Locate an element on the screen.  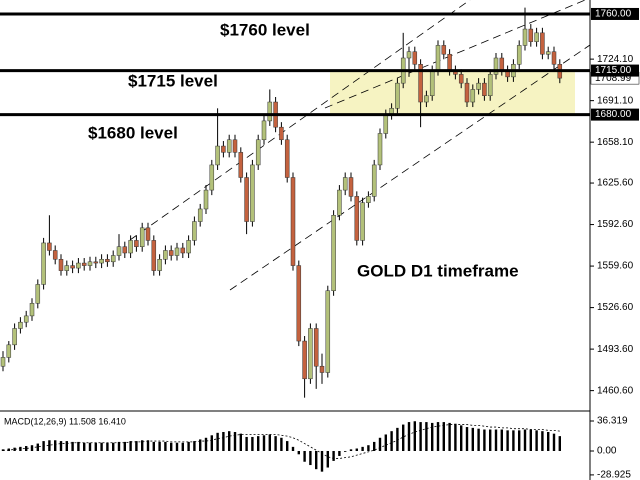
annotation: $1715 level is located at coordinates (173, 80).